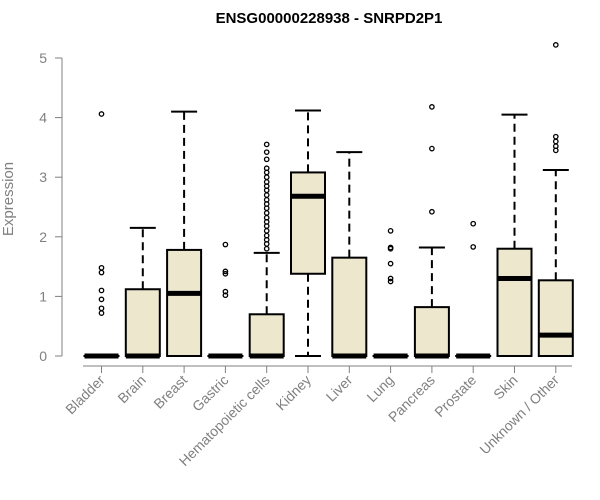  I want to click on x-tick-label: Skin, so click(505, 387).